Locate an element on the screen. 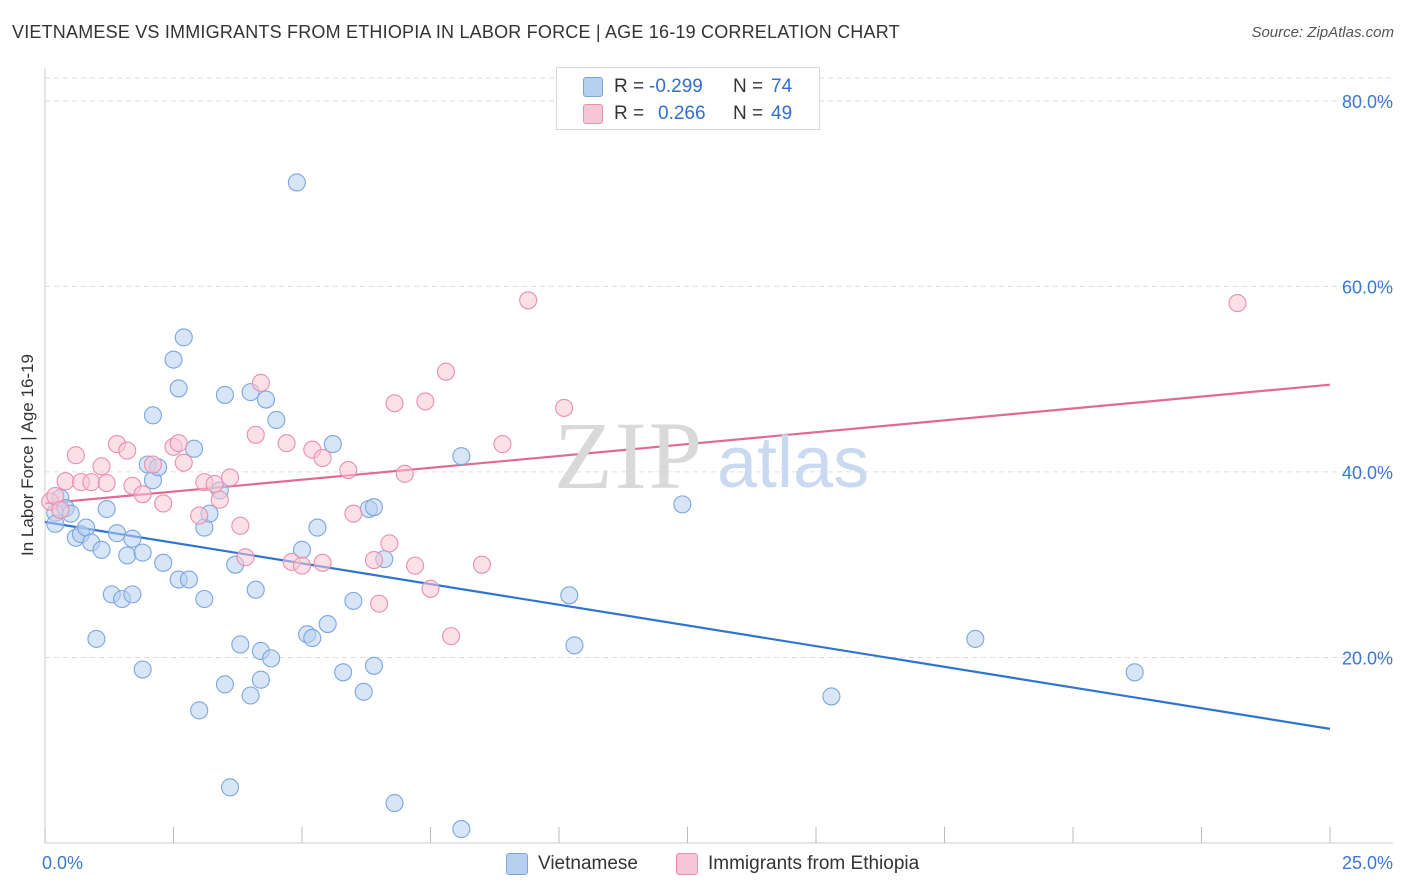 The width and height of the screenshot is (1406, 892). x-tick-label-min: 0.0% is located at coordinates (62, 863).